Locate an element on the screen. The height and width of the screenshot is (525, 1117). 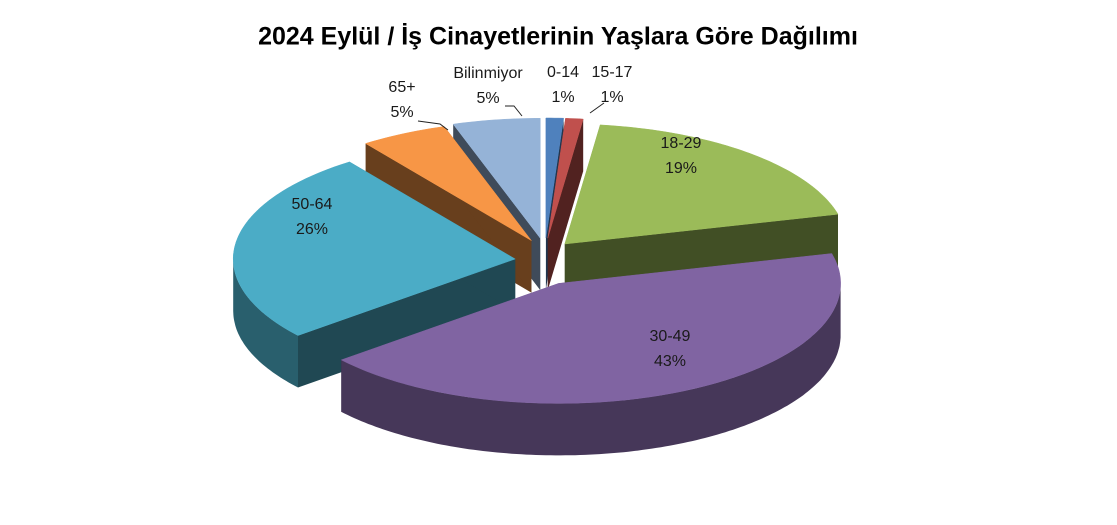
value-label: 43% is located at coordinates (670, 361).